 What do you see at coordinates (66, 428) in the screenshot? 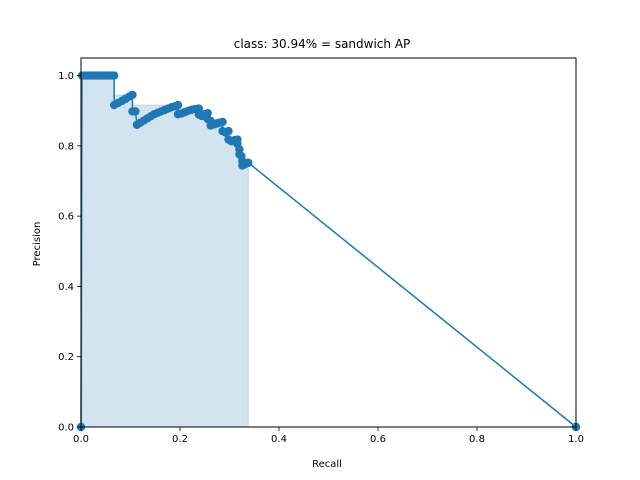
I see `y-tick-label-0: 0.0` at bounding box center [66, 428].